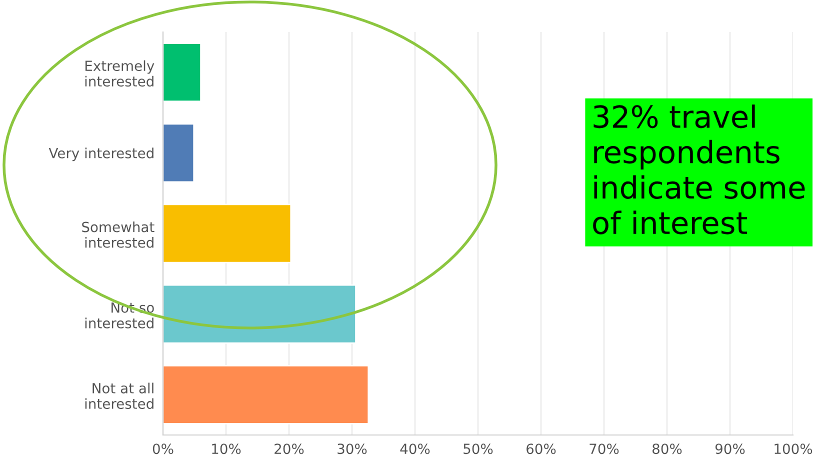  I want to click on y-tick-label: Extremely interested, so click(119, 73).